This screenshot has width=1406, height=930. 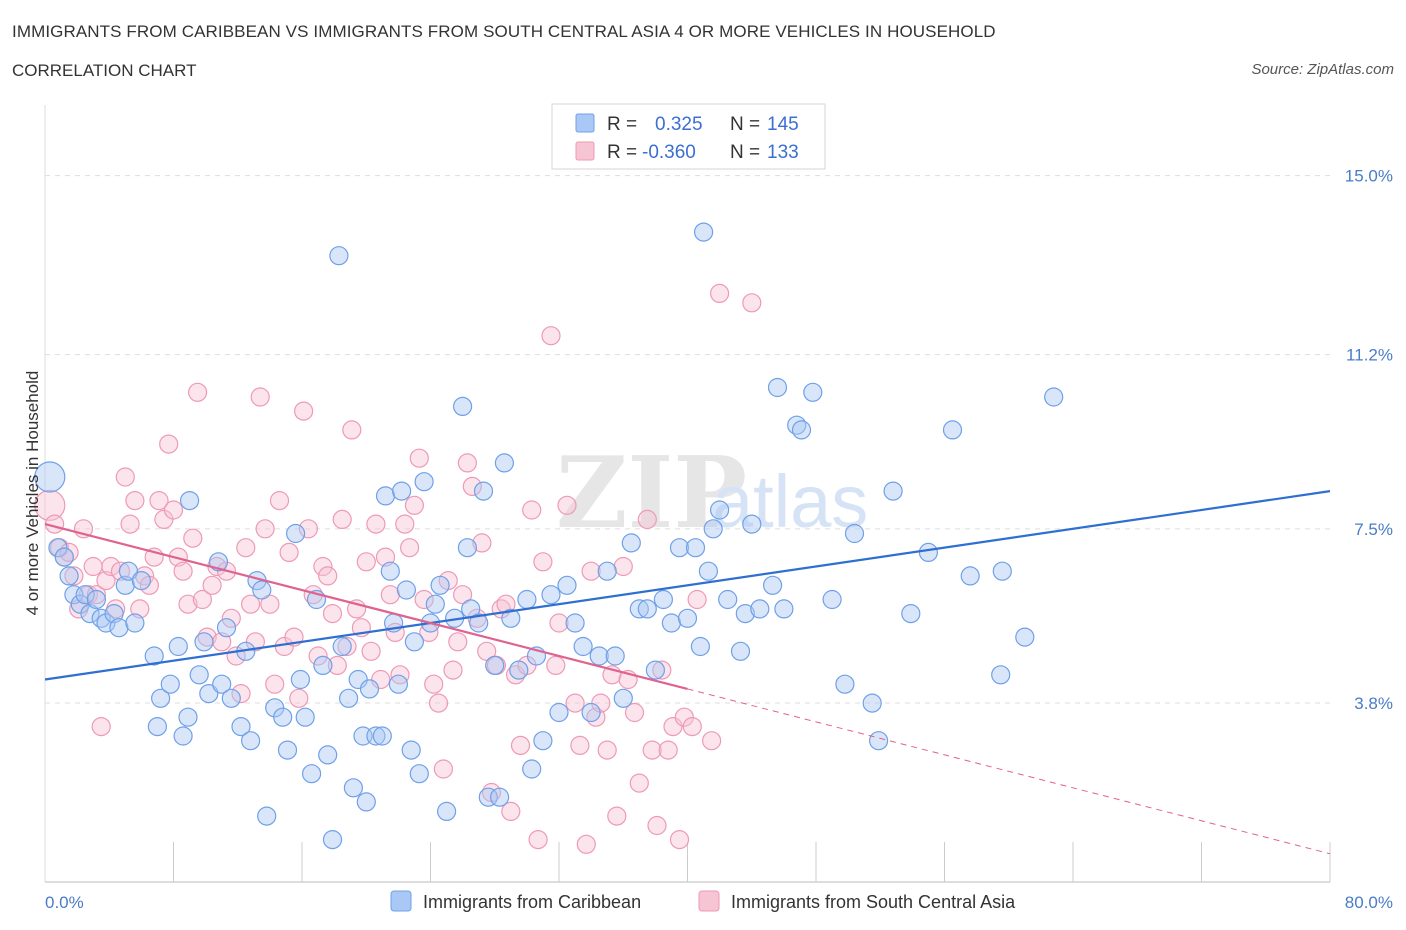 I want to click on trend-line-south-central-asia, so click(x=366, y=606).